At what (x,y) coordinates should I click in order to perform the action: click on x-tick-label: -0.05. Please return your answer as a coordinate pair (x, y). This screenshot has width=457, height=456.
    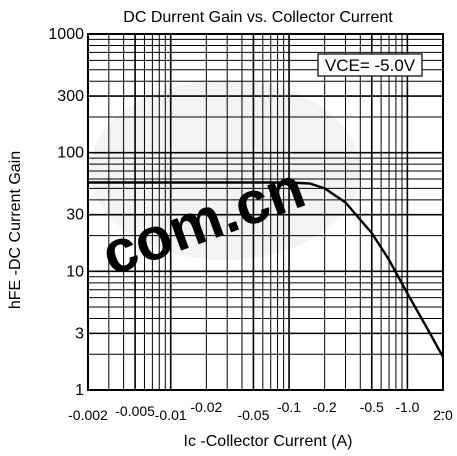
    Looking at the image, I should click on (253, 415).